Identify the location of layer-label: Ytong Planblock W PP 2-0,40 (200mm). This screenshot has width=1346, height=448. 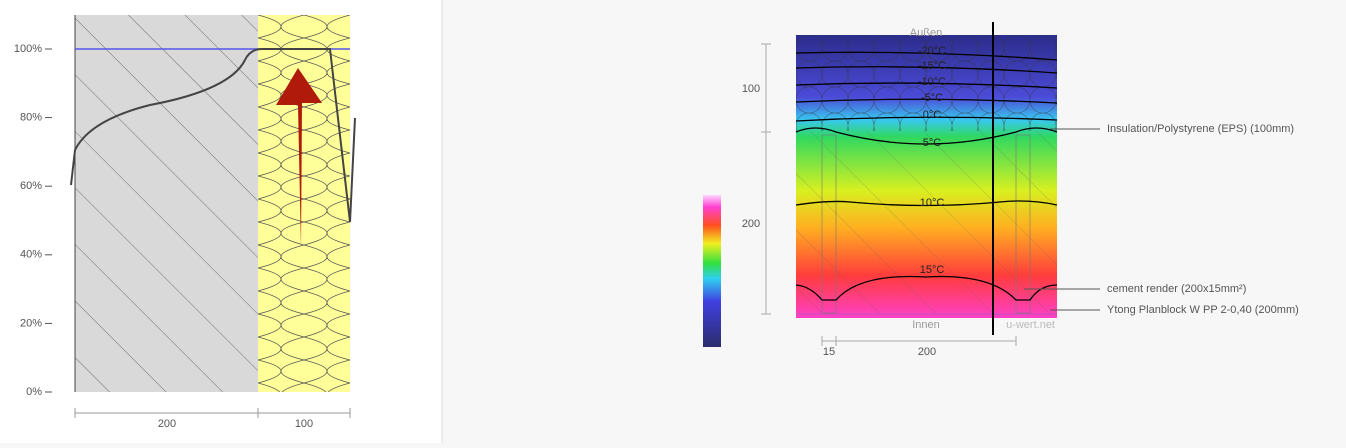
(1203, 310).